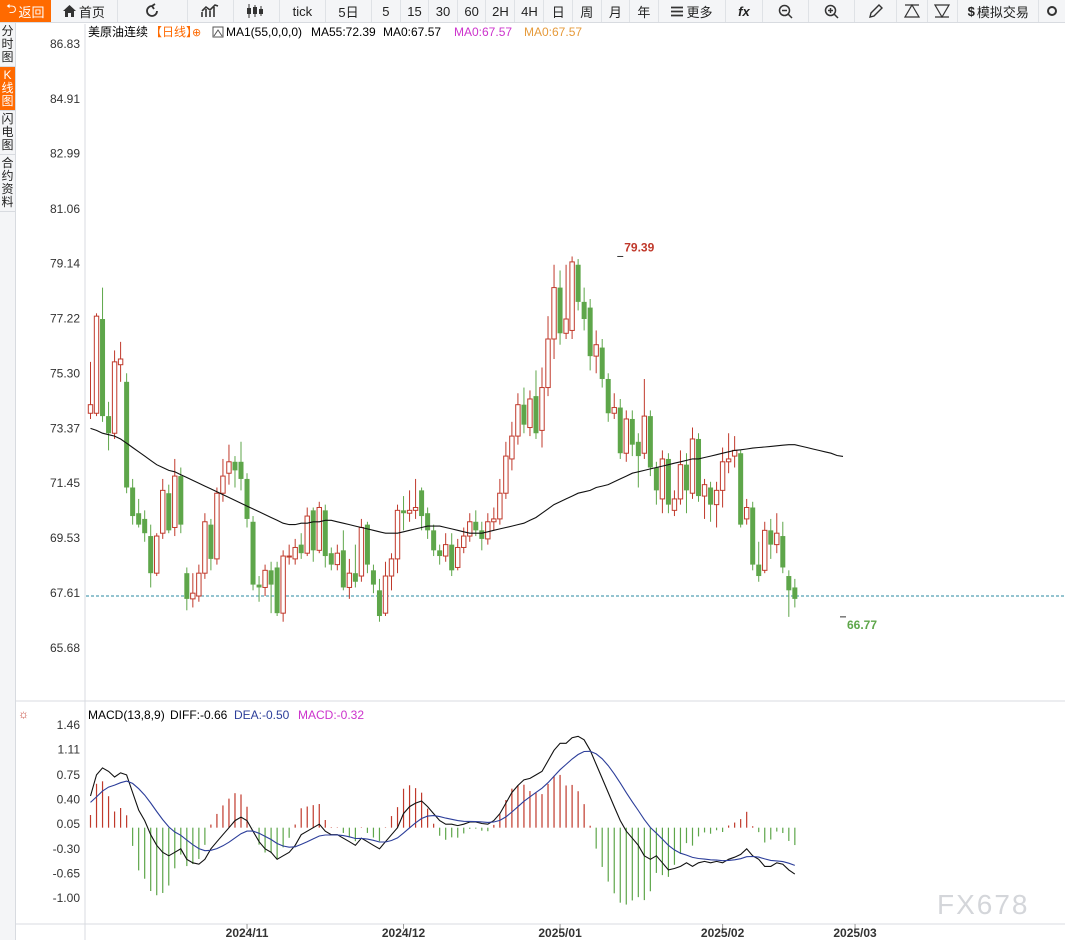  What do you see at coordinates (85, 11) in the screenshot?
I see `home-button: 首页` at bounding box center [85, 11].